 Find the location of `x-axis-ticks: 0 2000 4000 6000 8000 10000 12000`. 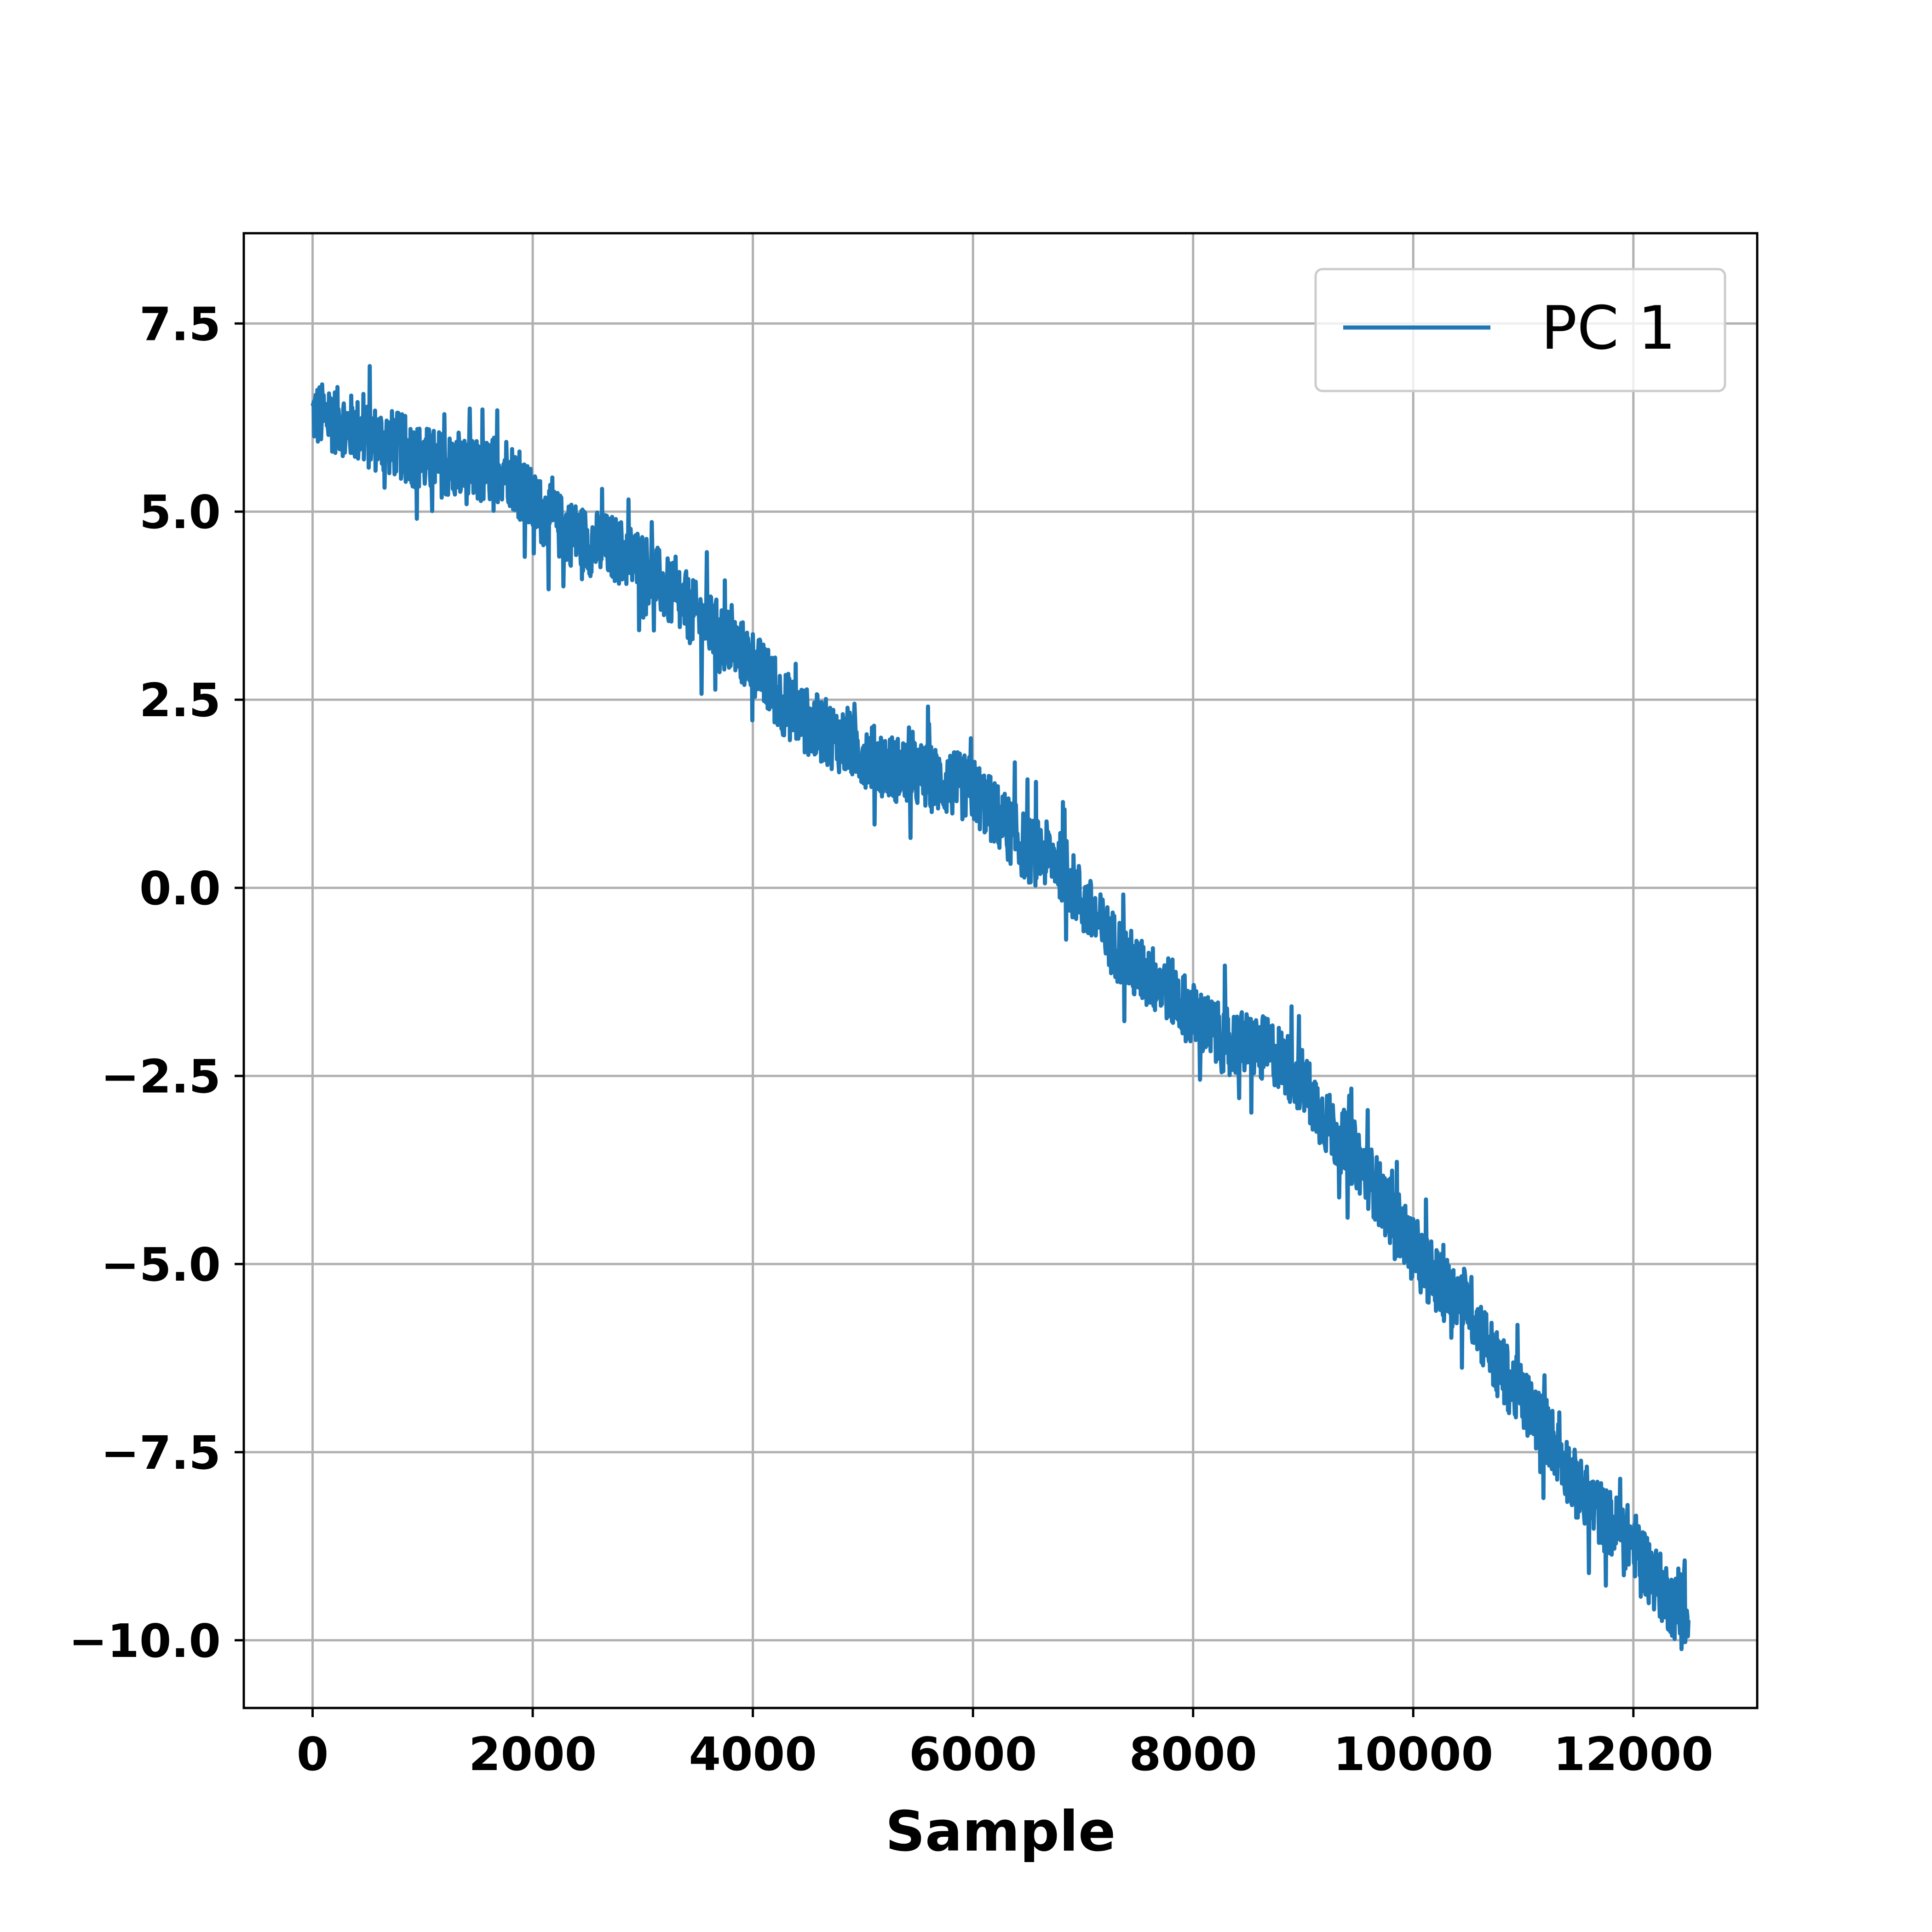

x-axis-ticks: 0 2000 4000 6000 8000 10000 12000 is located at coordinates (1005, 1744).